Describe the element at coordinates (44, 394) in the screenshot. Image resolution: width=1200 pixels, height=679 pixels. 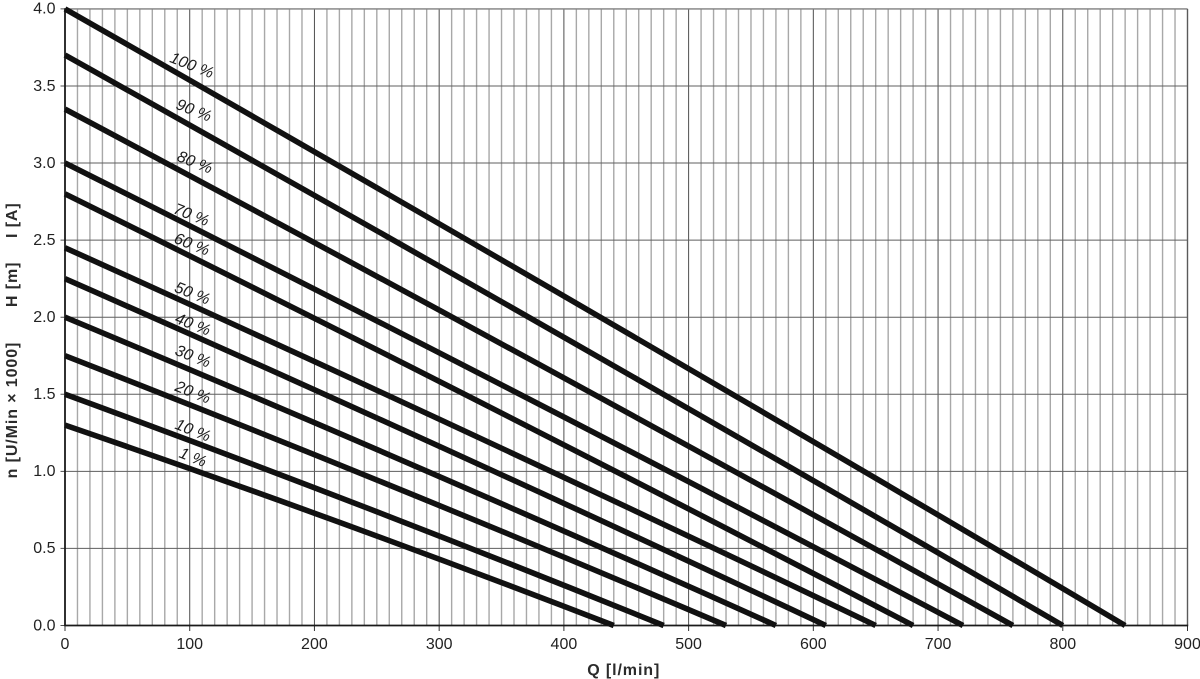
I see `svg-text: 1.5` at that location.